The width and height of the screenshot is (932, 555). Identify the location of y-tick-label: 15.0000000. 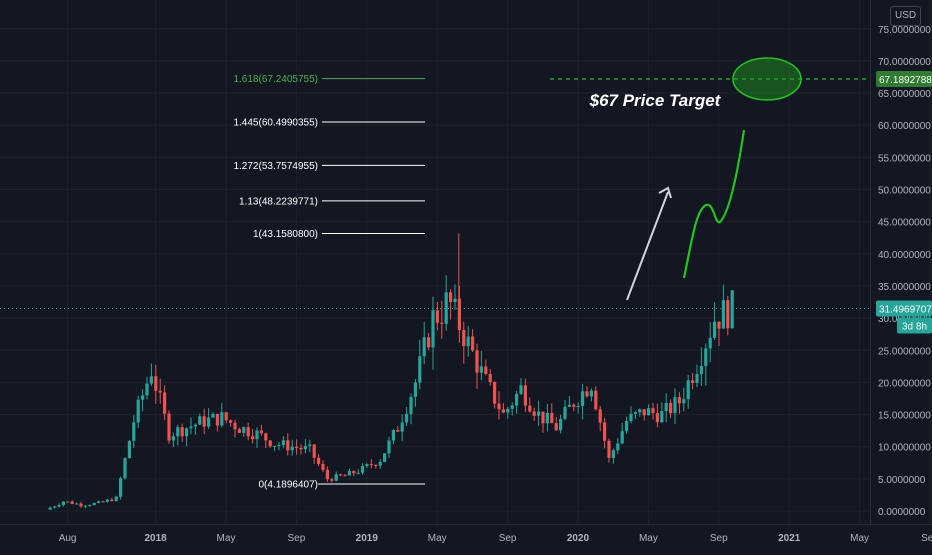
(904, 416).